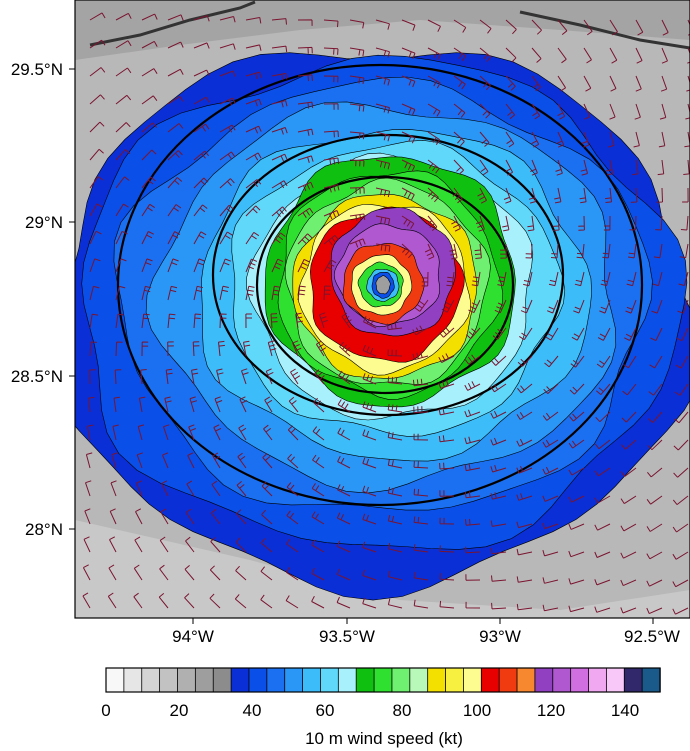 This screenshot has height=751, width=690. I want to click on lon-label: 93°W, so click(500, 636).